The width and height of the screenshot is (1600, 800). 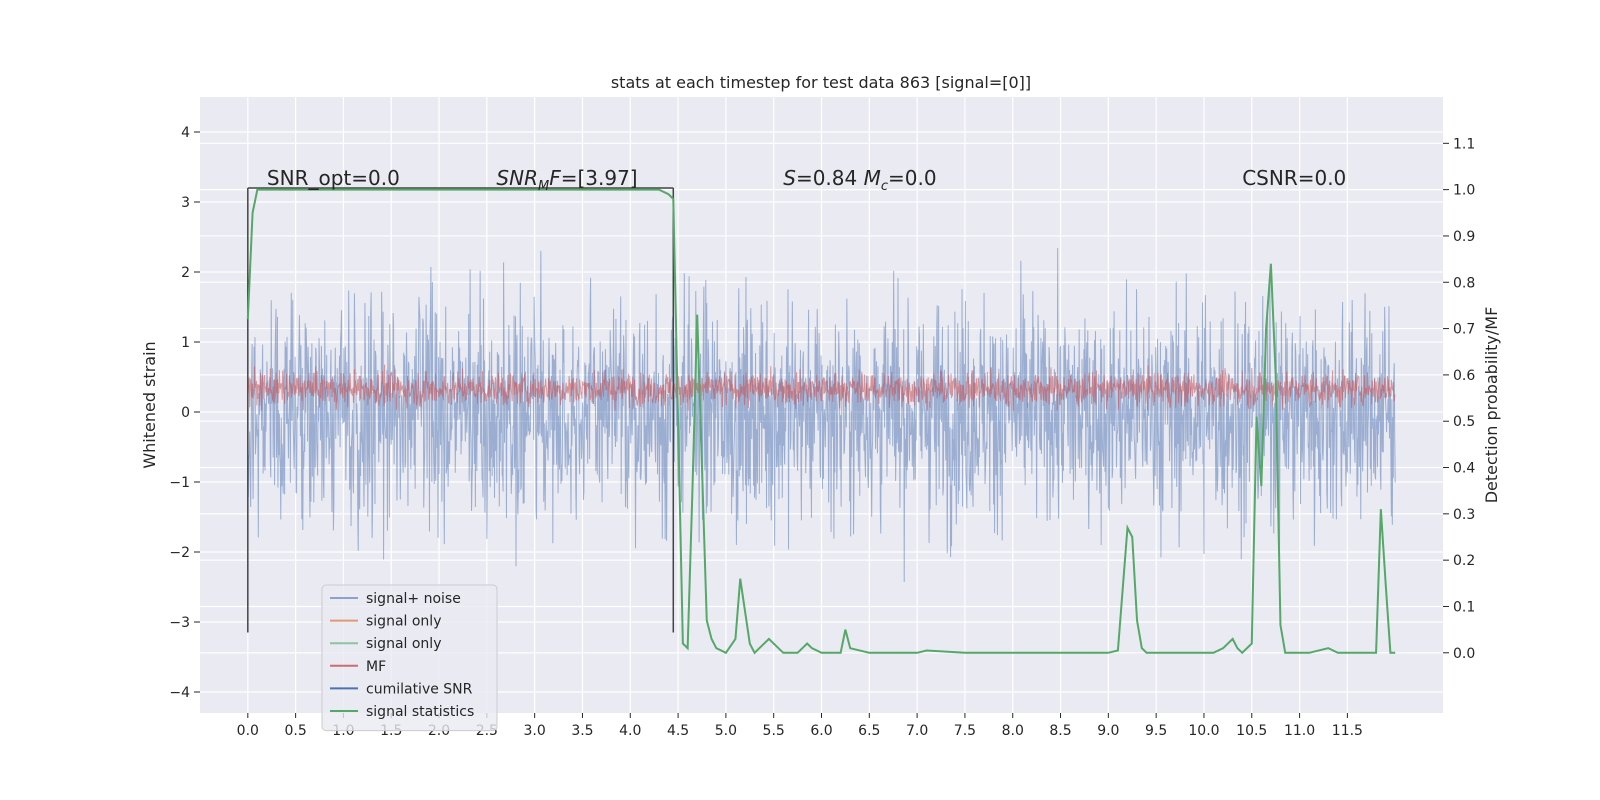 What do you see at coordinates (965, 731) in the screenshot?
I see `x-tick-label-15: 7.5` at bounding box center [965, 731].